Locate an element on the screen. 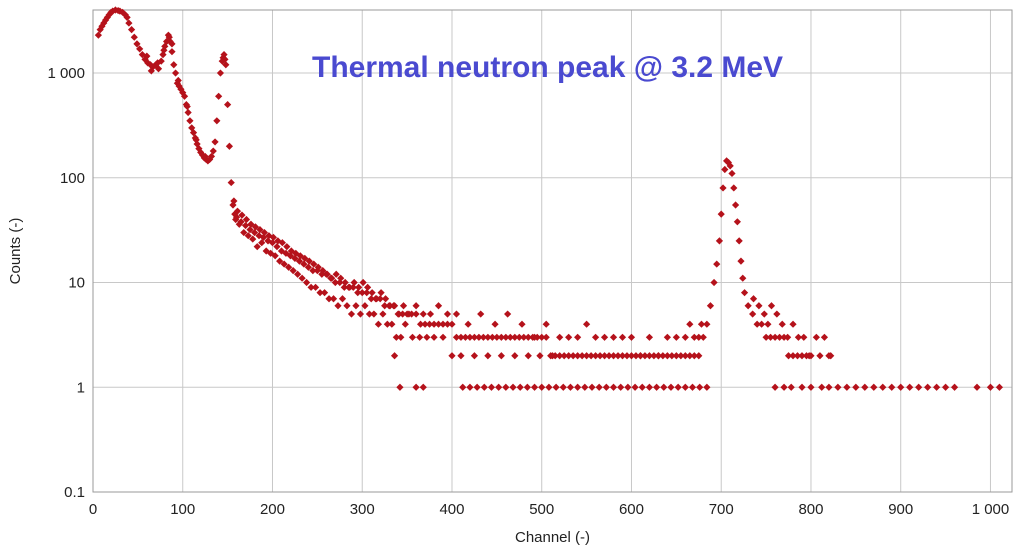  x-tick-label: 600 is located at coordinates (631, 509).